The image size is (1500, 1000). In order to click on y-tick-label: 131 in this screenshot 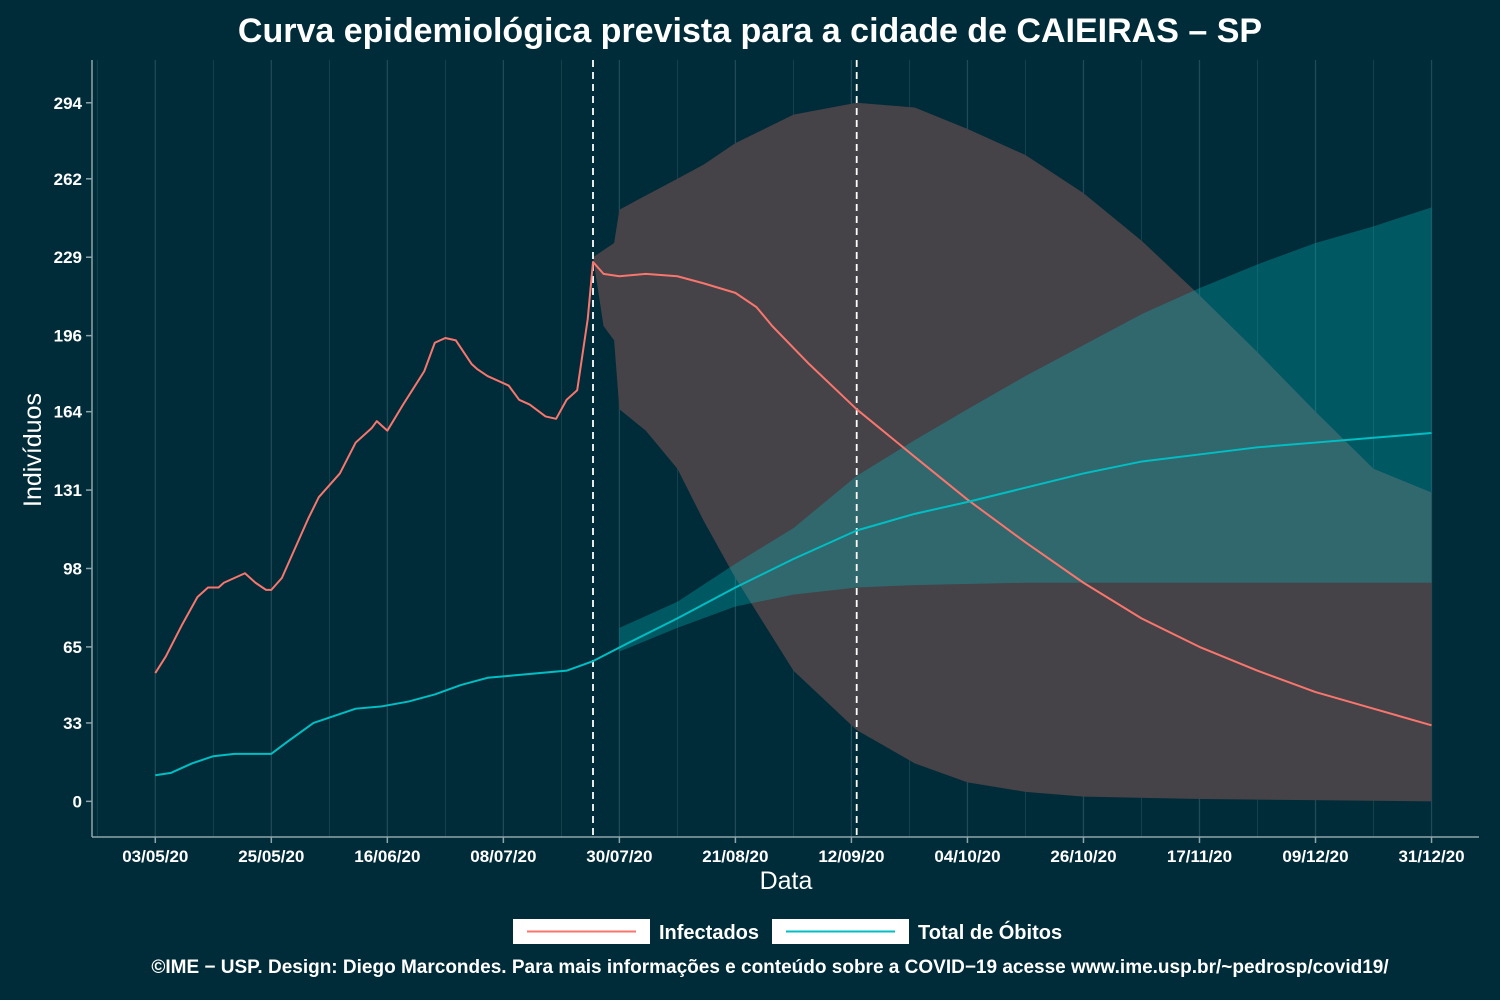, I will do `click(68, 490)`.